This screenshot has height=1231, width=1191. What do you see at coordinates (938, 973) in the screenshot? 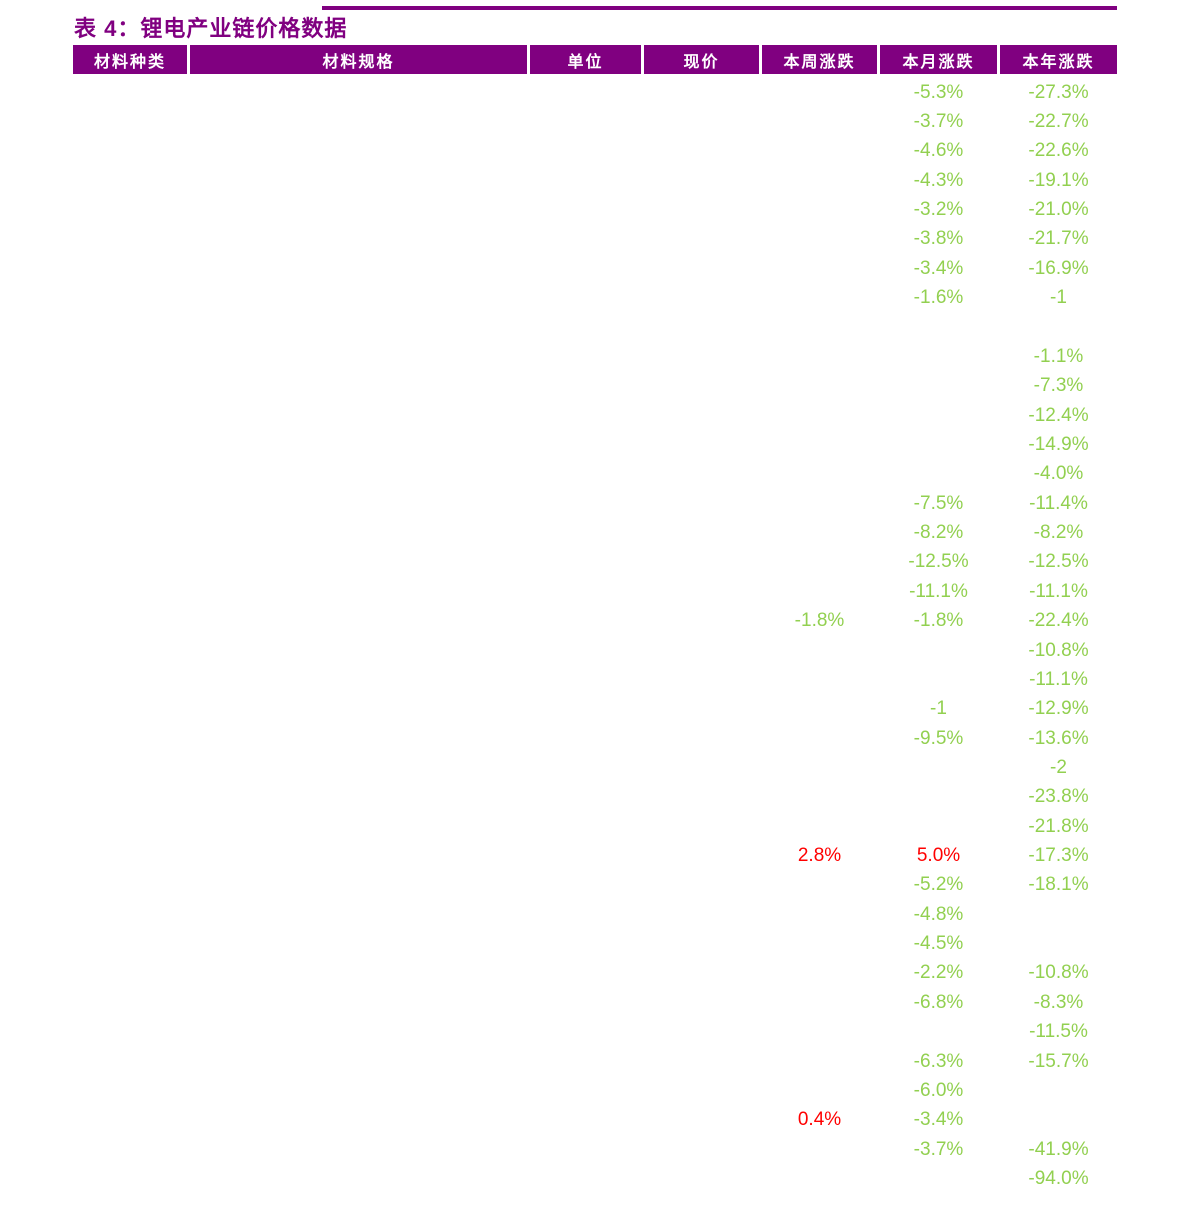
I see `cell-month-change: -2.2%` at bounding box center [938, 973].